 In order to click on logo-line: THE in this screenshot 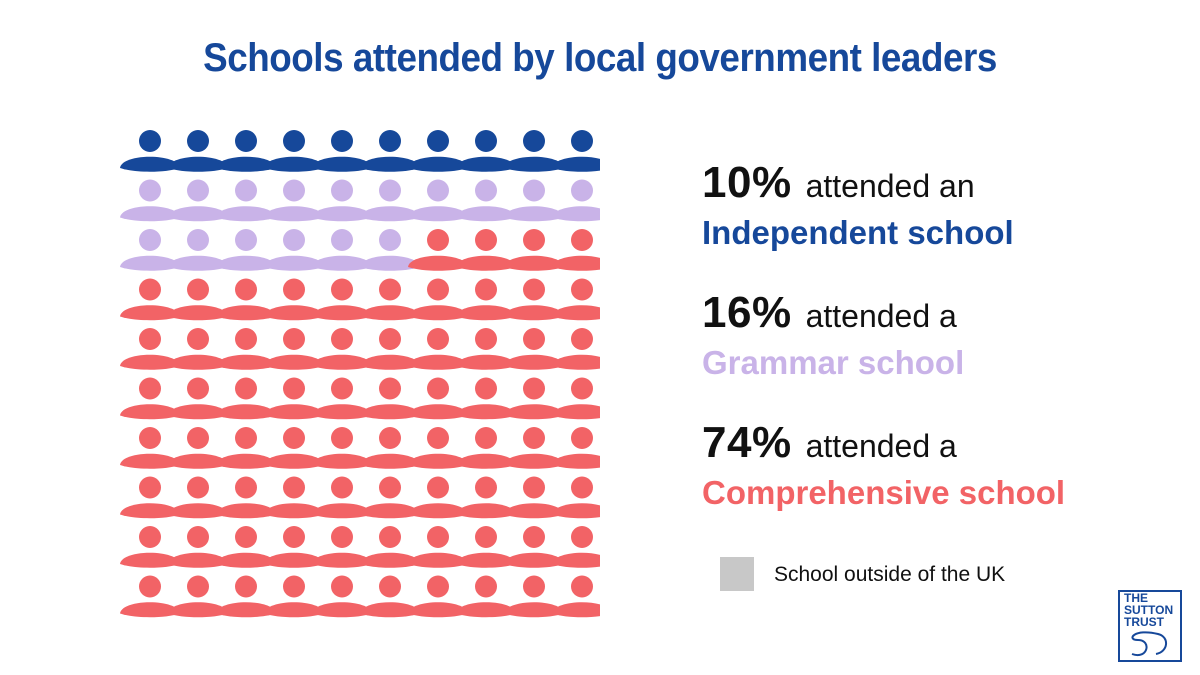, I will do `click(1136, 598)`.